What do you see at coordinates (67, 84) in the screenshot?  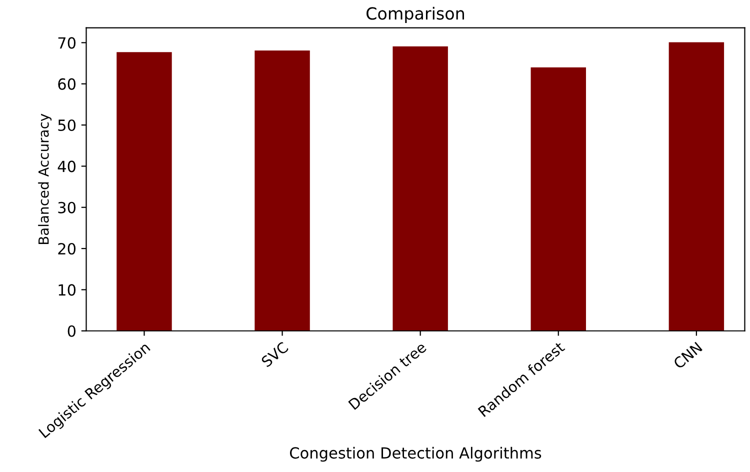 I see `y-tick-label: 60` at bounding box center [67, 84].